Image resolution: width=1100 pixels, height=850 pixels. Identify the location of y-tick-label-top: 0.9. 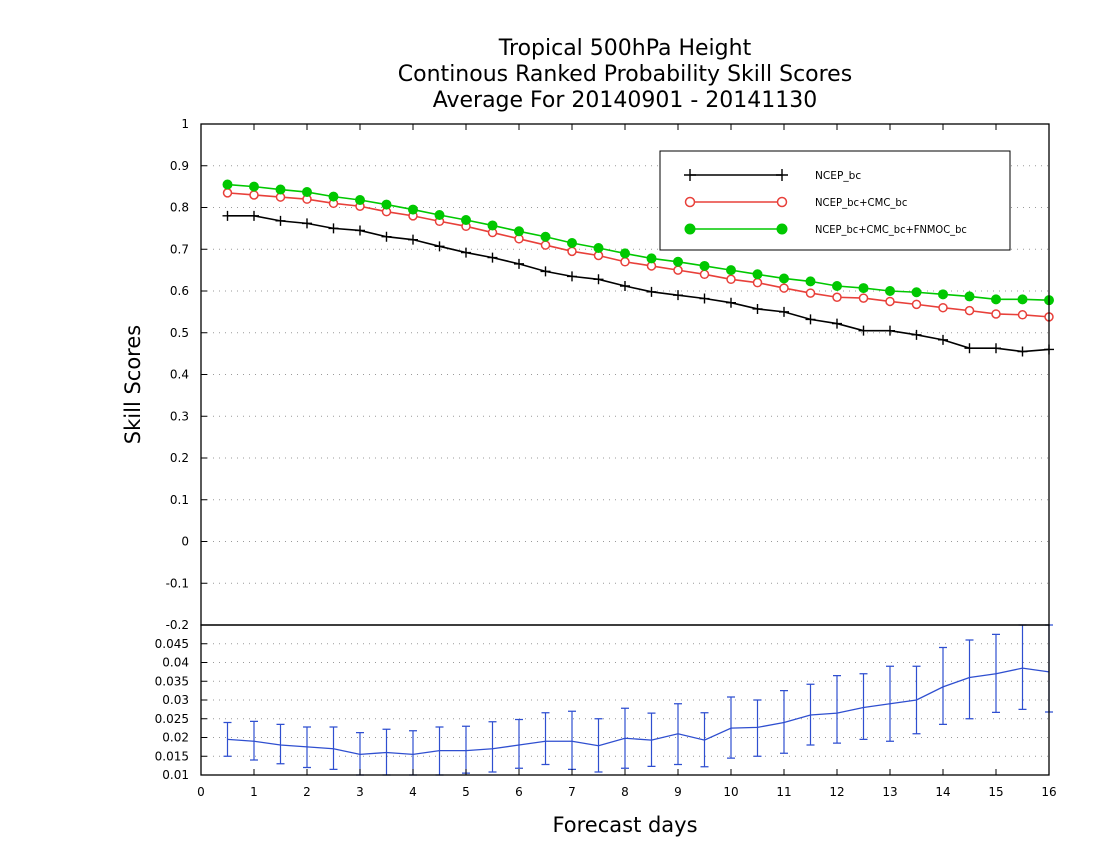
(179, 166).